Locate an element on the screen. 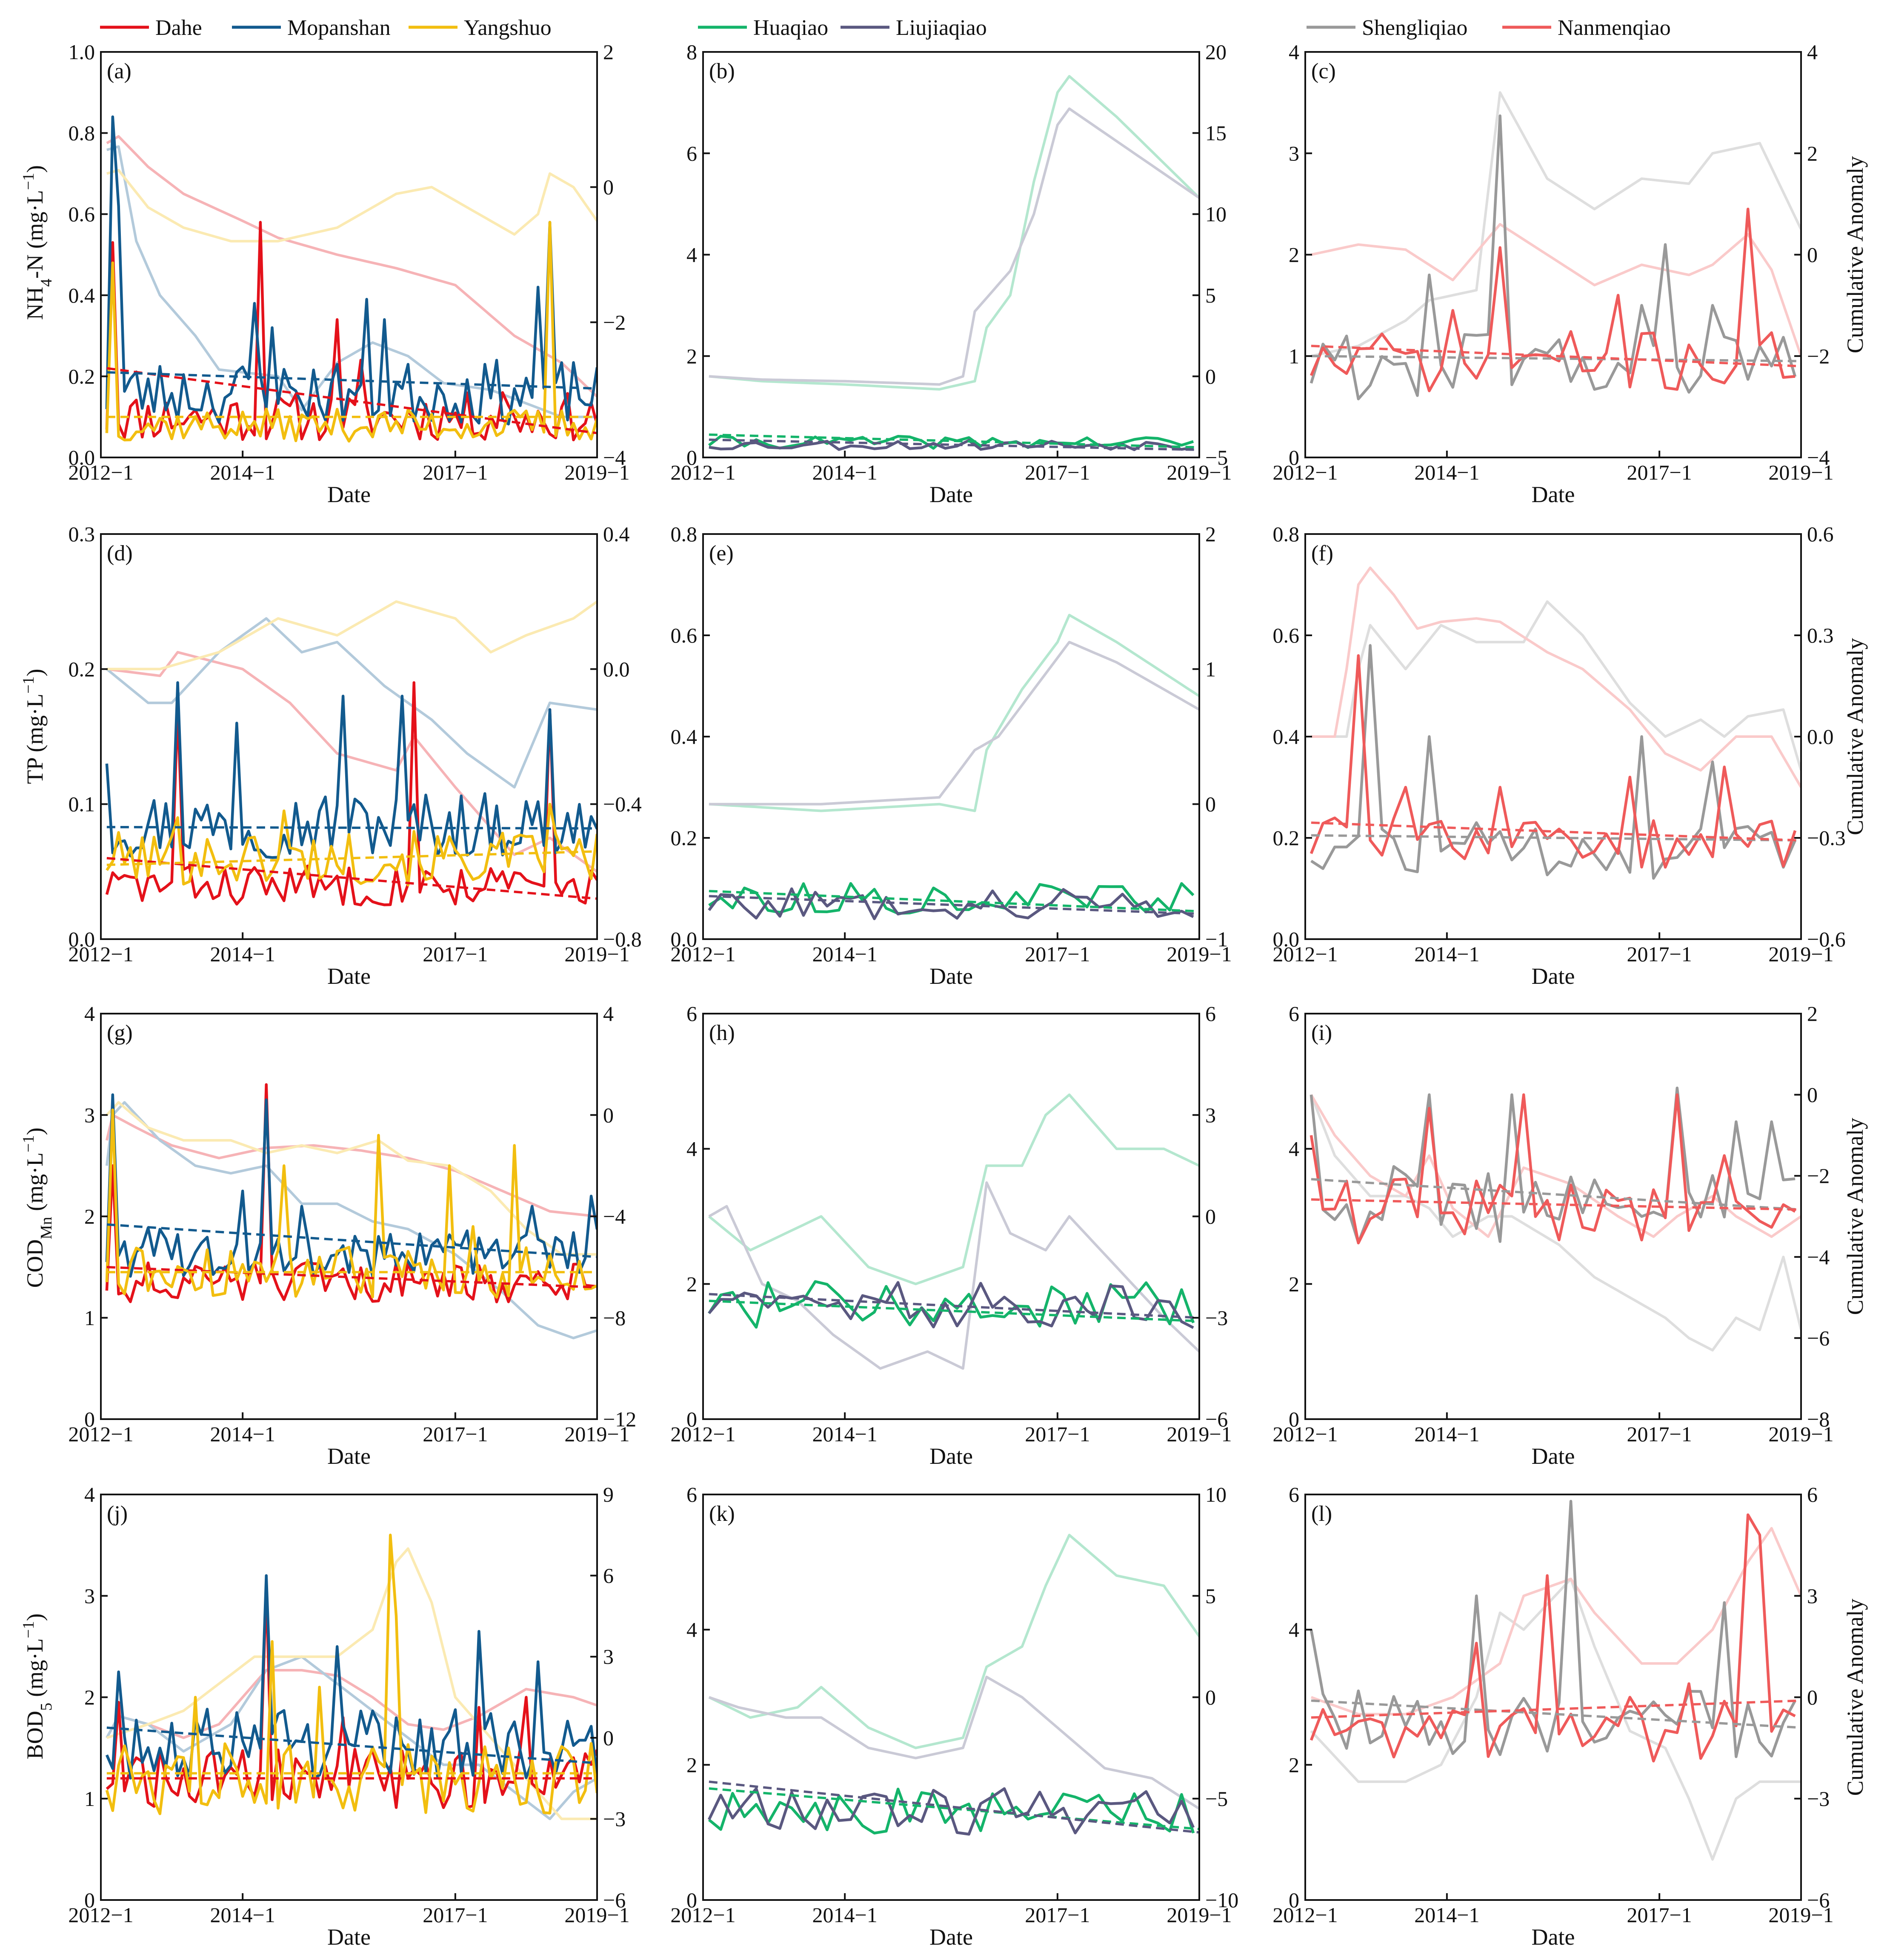  ytick-label-h-3: 6 is located at coordinates (691, 1014).